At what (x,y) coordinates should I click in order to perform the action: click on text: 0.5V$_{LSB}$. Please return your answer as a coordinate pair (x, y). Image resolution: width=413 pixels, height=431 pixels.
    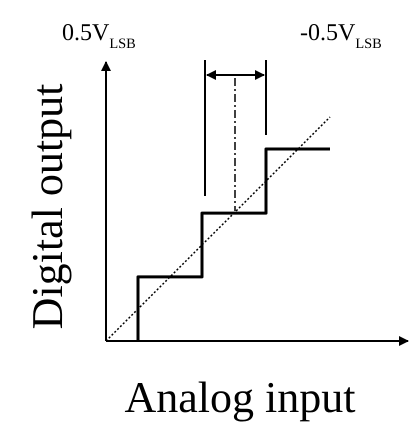
    Looking at the image, I should click on (99, 36).